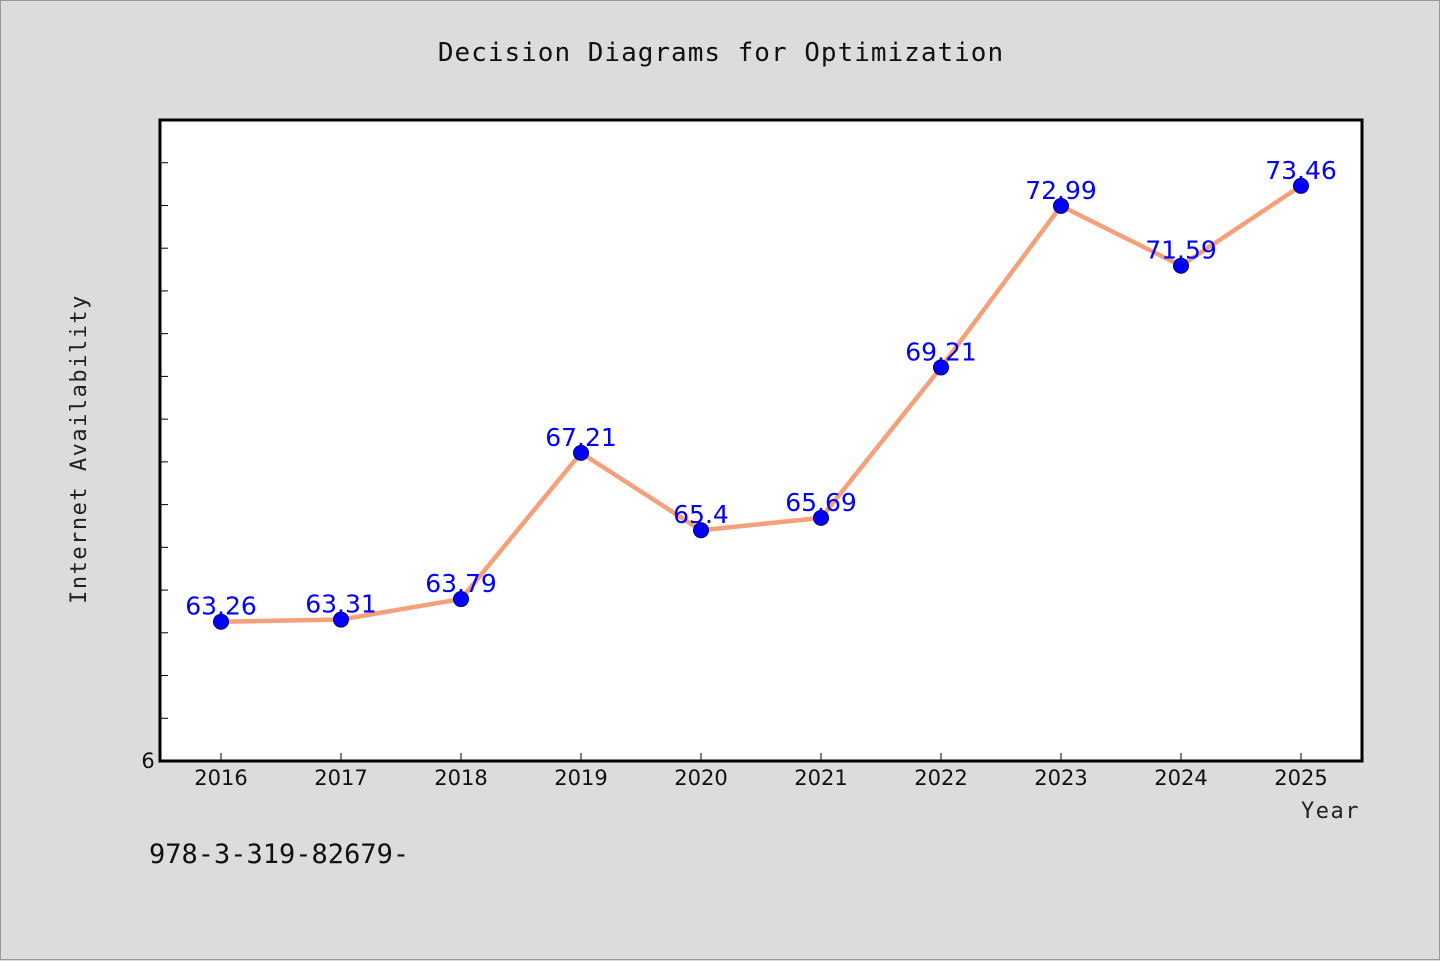  Describe the element at coordinates (701, 514) in the screenshot. I see `data-label: 65.4` at that location.